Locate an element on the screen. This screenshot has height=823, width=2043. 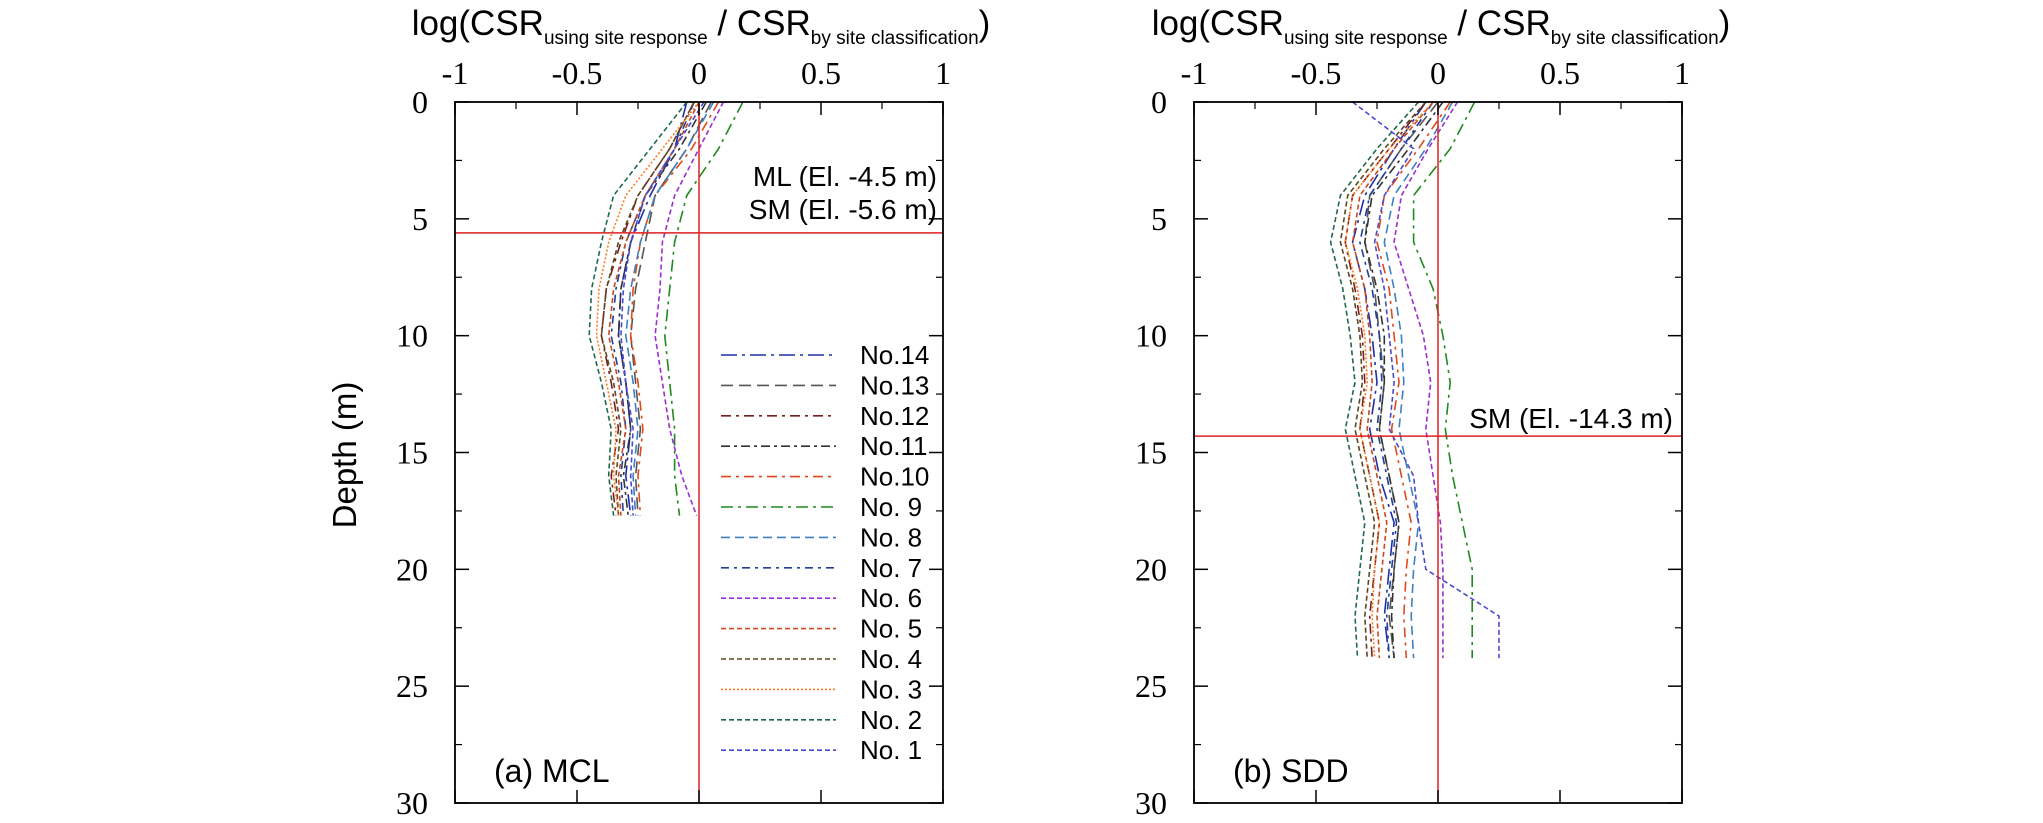
panel-a-series-no4 is located at coordinates (647, 308).